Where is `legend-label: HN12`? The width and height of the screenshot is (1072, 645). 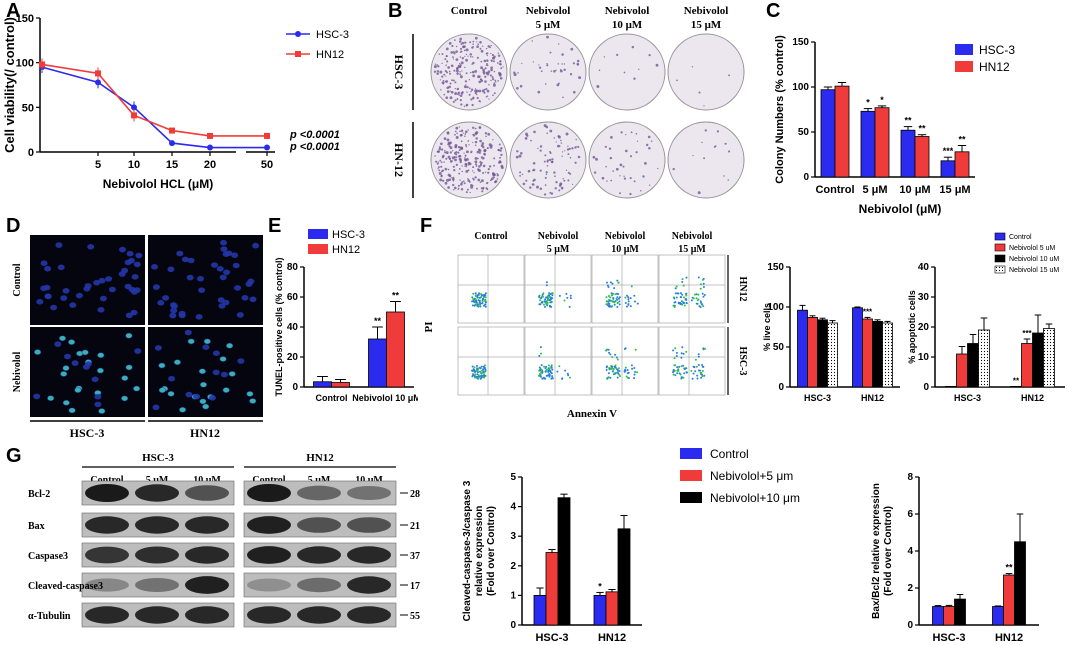
legend-label: HN12 is located at coordinates (346, 250).